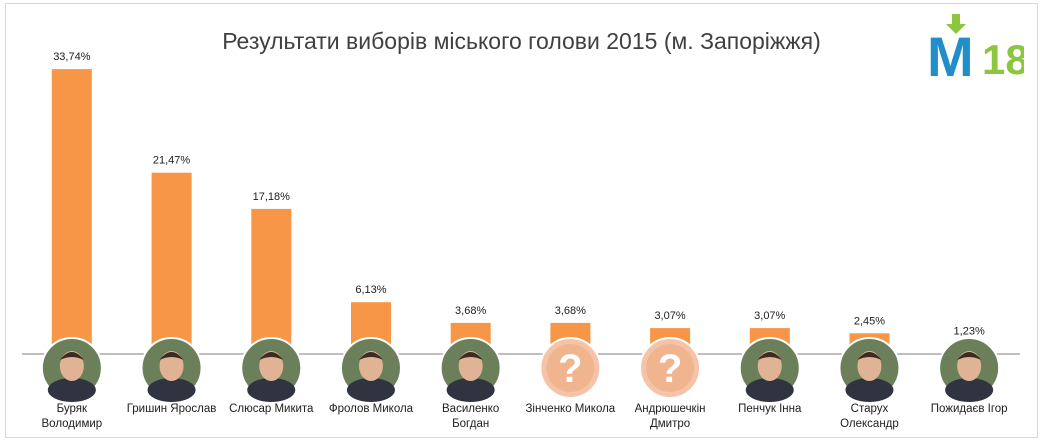 This screenshot has width=1043, height=442. I want to click on data-label-9: 1,23%, so click(969, 332).